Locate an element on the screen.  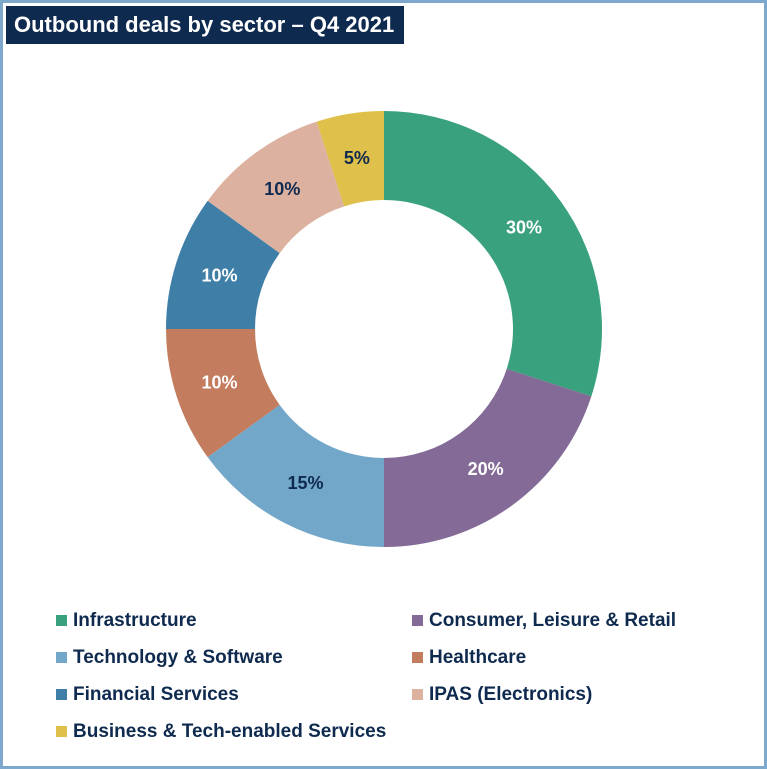
donut-slice-healthcare is located at coordinates (223, 393).